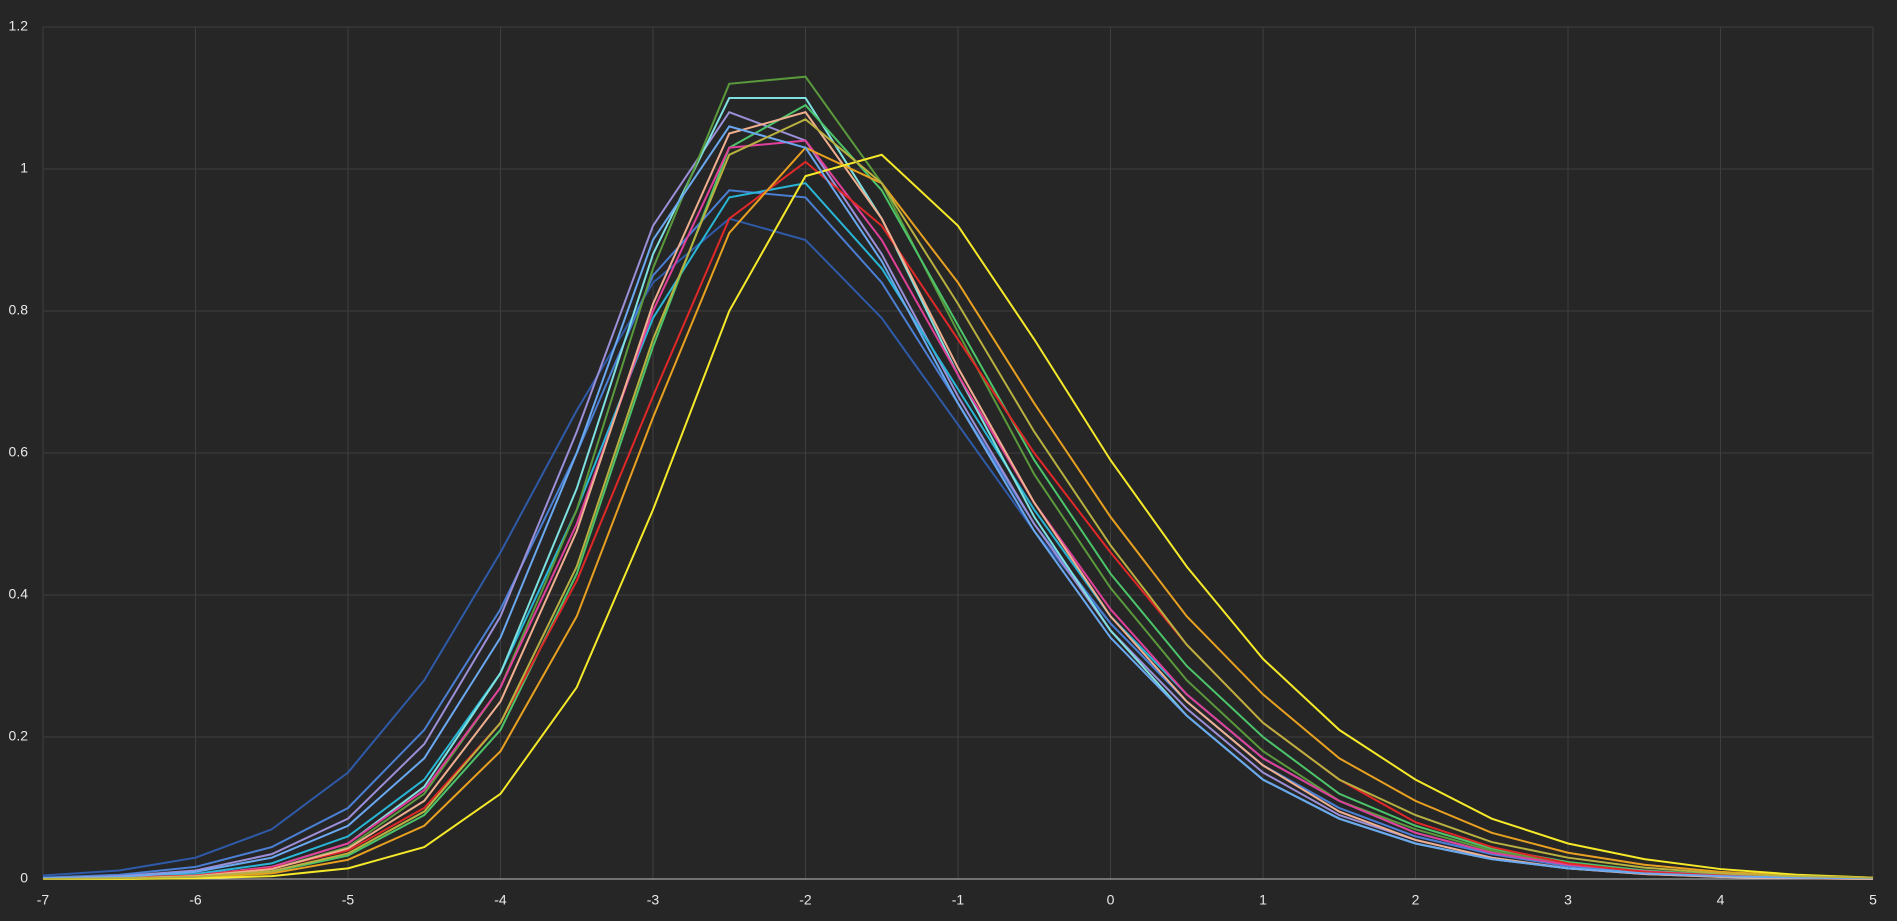 This screenshot has height=921, width=1897. What do you see at coordinates (1721, 900) in the screenshot?
I see `x-tick-label: 4` at bounding box center [1721, 900].